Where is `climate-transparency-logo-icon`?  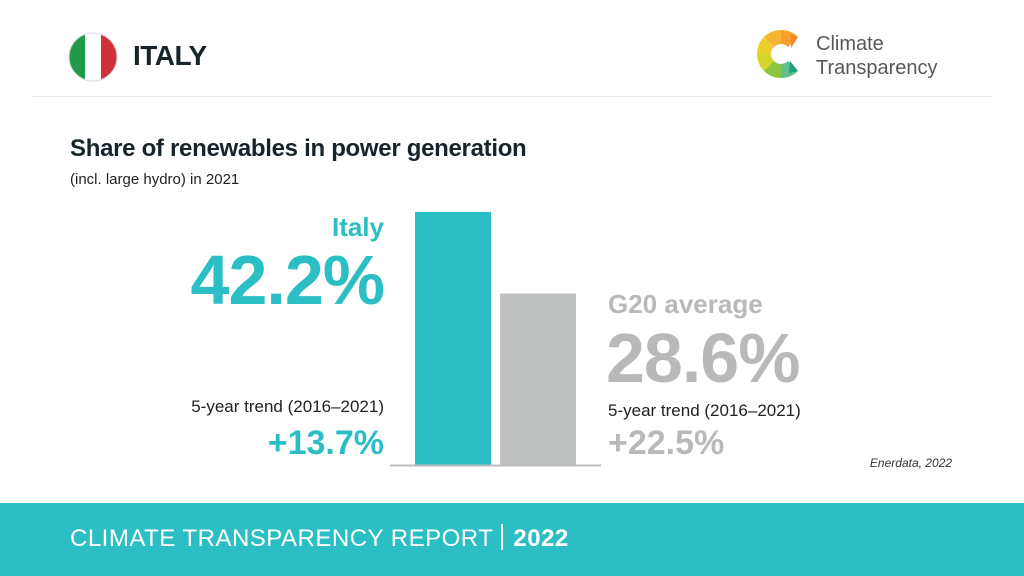
climate-transparency-logo-icon is located at coordinates (777, 54).